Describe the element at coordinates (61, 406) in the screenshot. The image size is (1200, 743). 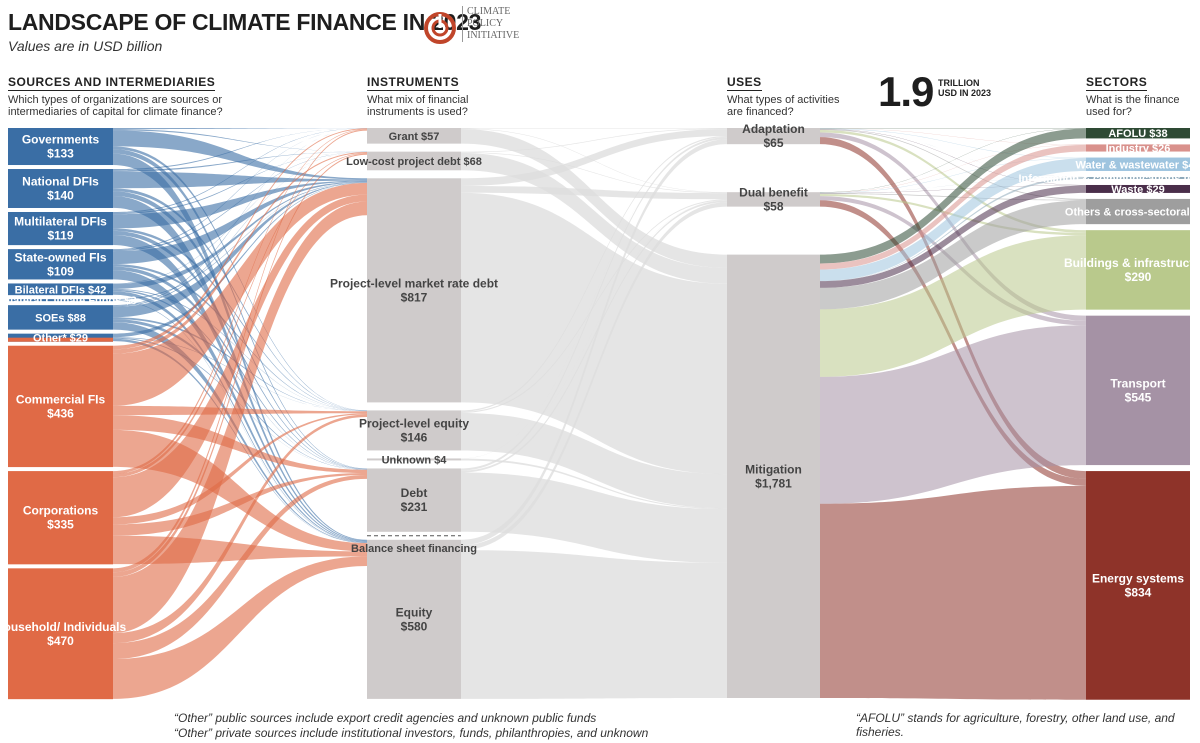
I see `source-label: Commercial FIs $436` at that location.